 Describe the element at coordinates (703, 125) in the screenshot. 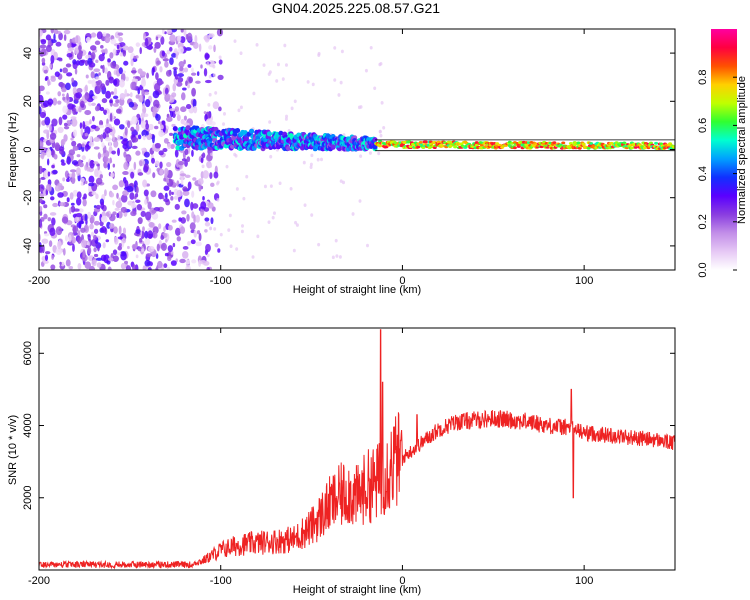

I see `colorbar-tick-label: 0.6` at that location.